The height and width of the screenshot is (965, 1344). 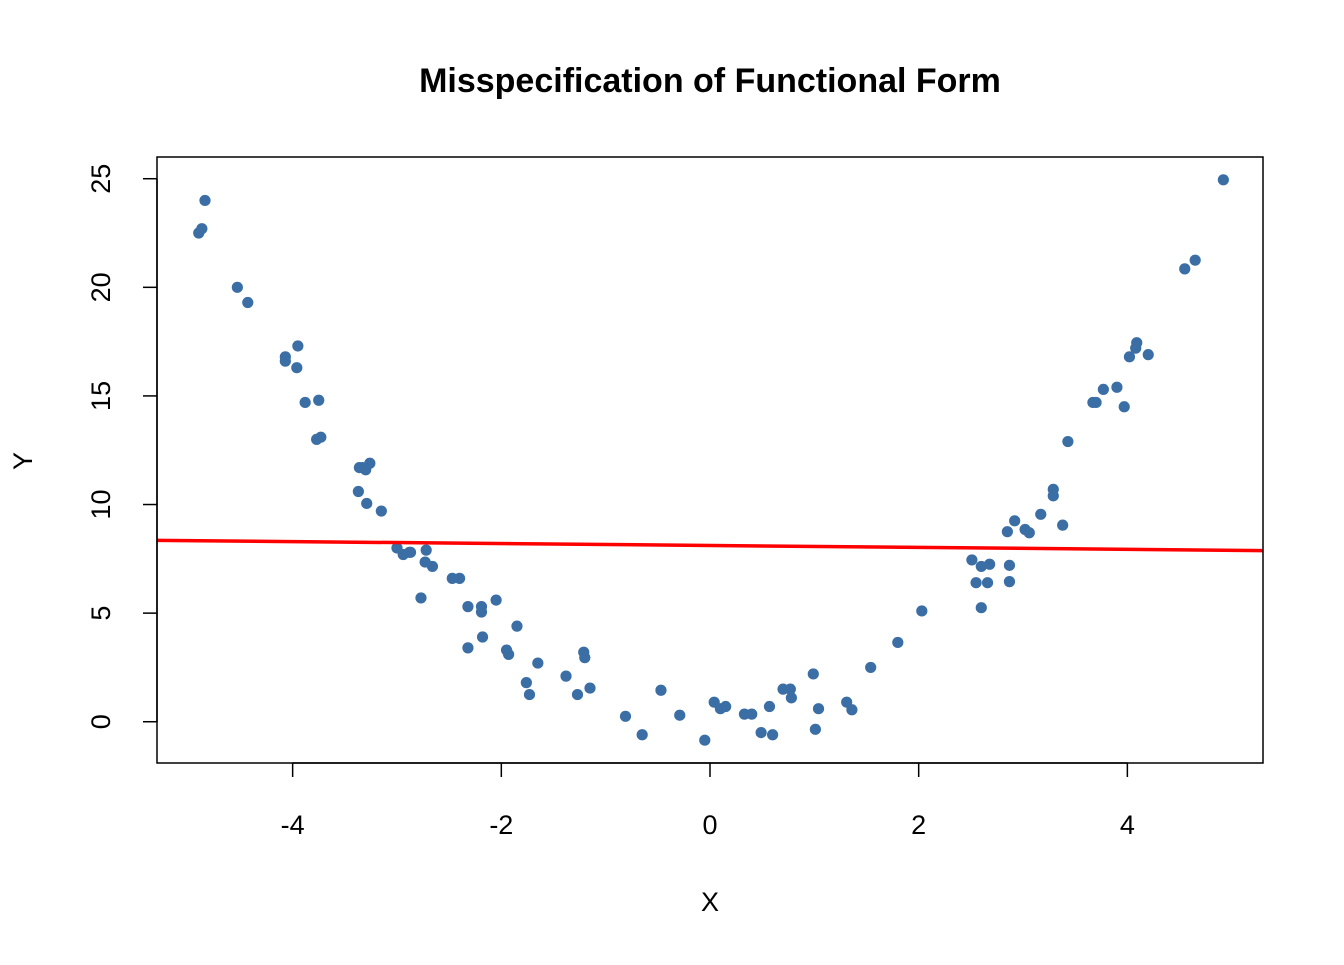 What do you see at coordinates (1127, 825) in the screenshot?
I see `x-tick-label: 4` at bounding box center [1127, 825].